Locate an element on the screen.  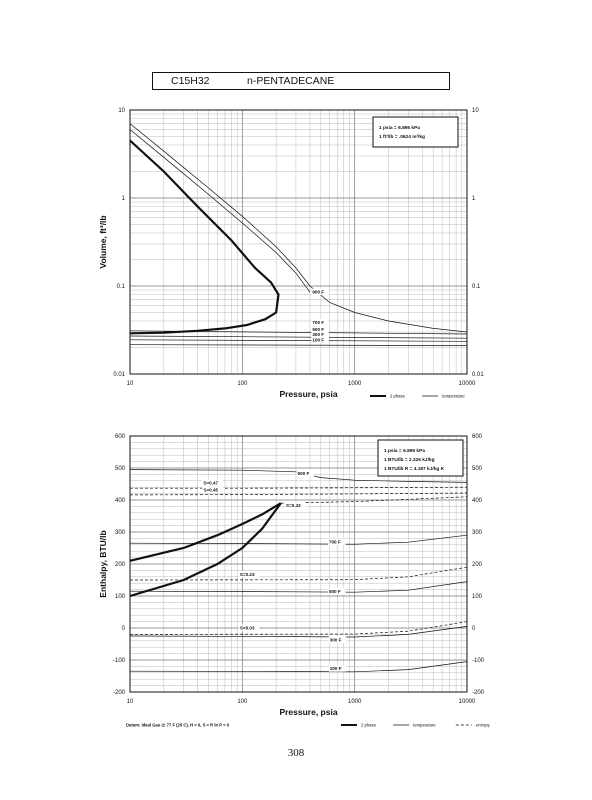
annotation-label: S=0.47 is located at coordinates (210, 482).